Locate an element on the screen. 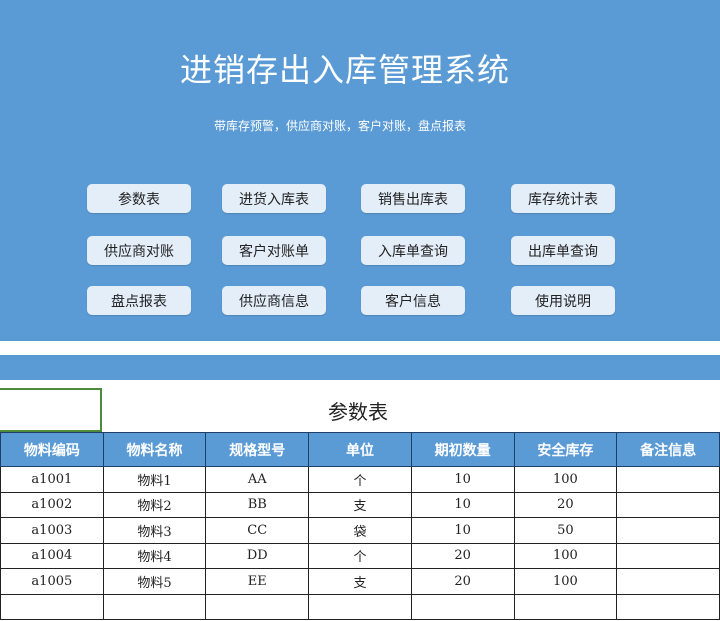  table-row is located at coordinates (360, 606).